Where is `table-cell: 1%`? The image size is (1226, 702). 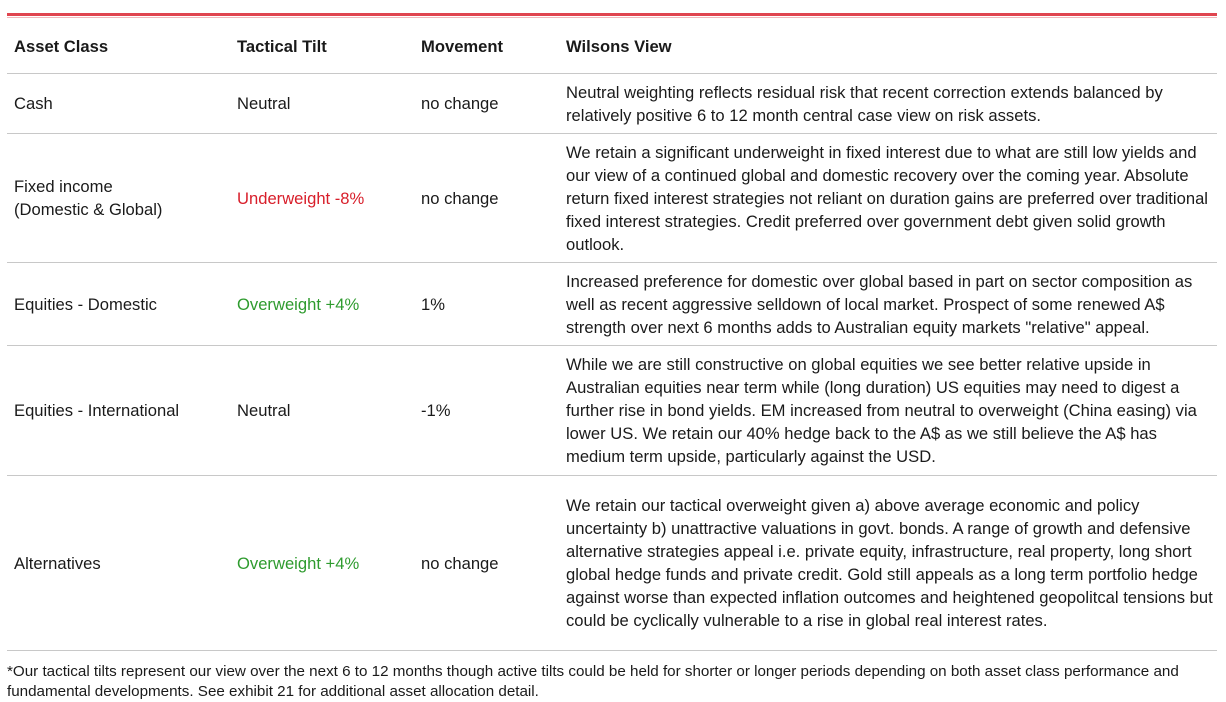
table-cell: 1% is located at coordinates (486, 304).